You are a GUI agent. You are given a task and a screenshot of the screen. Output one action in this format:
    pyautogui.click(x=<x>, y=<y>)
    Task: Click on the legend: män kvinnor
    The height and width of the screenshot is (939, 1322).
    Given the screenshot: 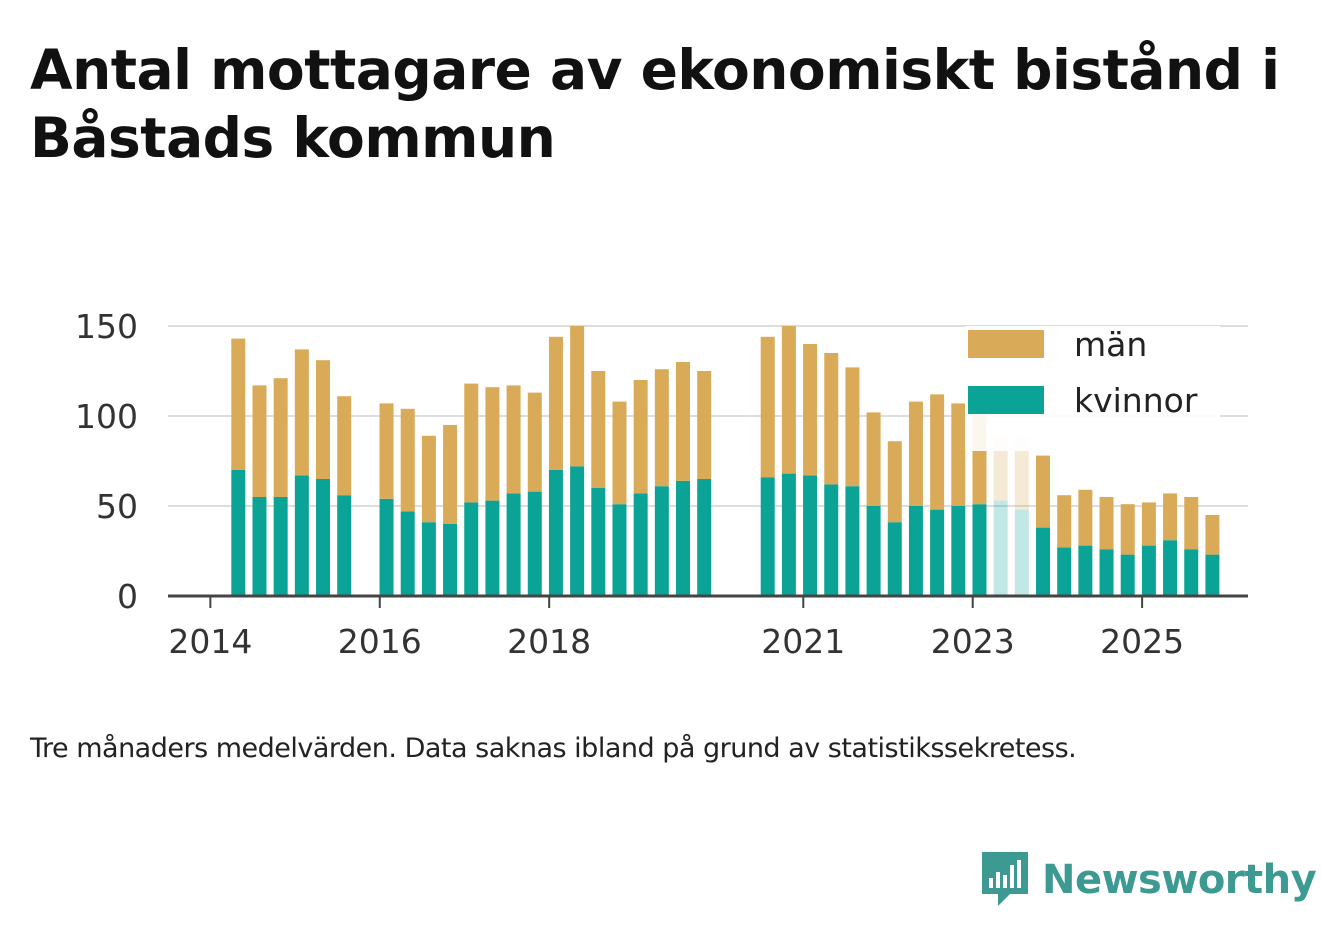 What is the action you would take?
    pyautogui.click(x=1092, y=388)
    